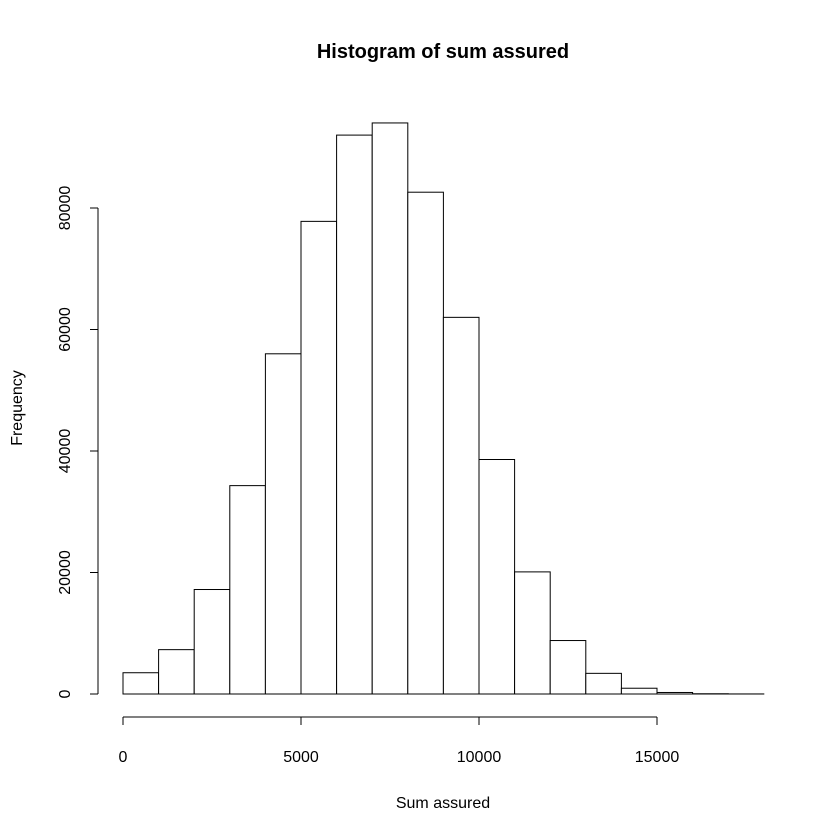 The height and width of the screenshot is (840, 840). I want to click on x-tick-label: 10000, so click(479, 757).